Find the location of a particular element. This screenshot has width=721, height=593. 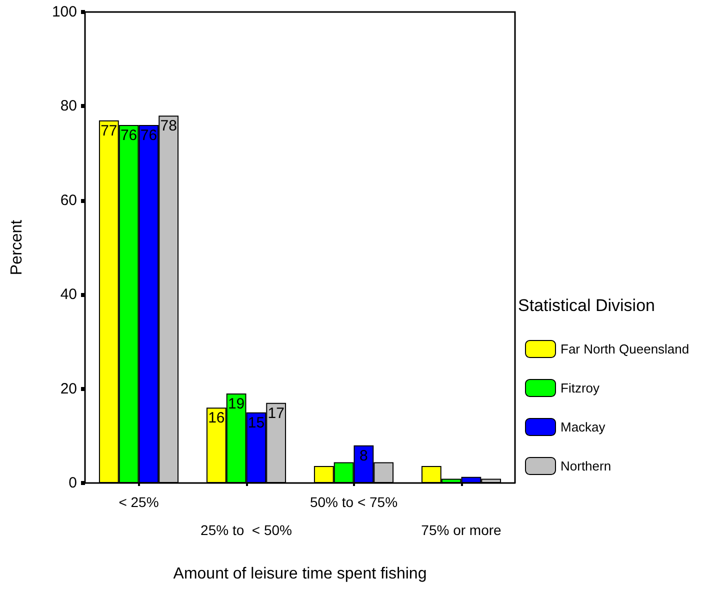

y-tick-label: 60 is located at coordinates (68, 200).